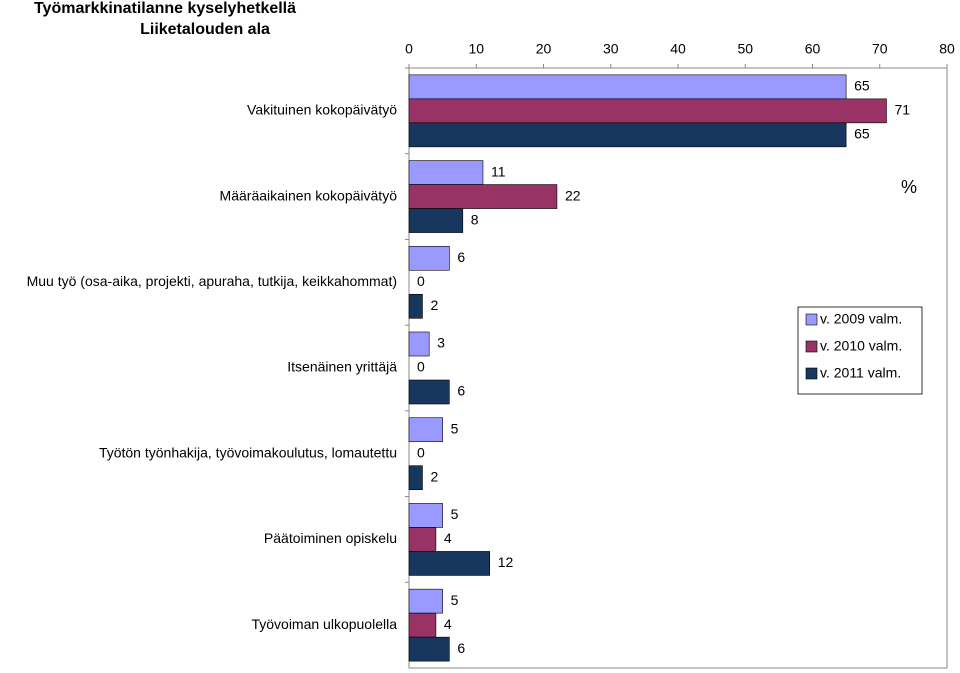 Image resolution: width=960 pixels, height=673 pixels. What do you see at coordinates (506, 562) in the screenshot?
I see `value-label: 12` at bounding box center [506, 562].